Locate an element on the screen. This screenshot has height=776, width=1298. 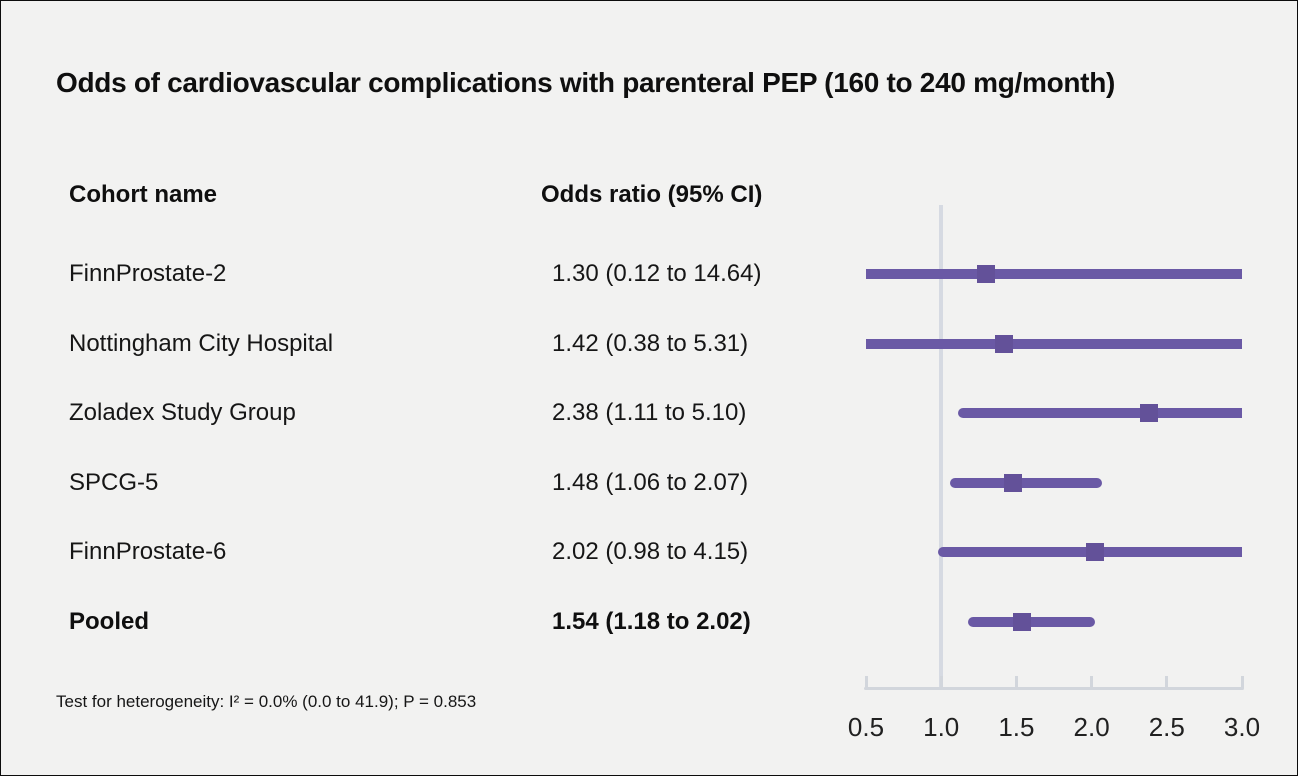
x-axis-tick-label: 2.5 is located at coordinates (1166, 727).